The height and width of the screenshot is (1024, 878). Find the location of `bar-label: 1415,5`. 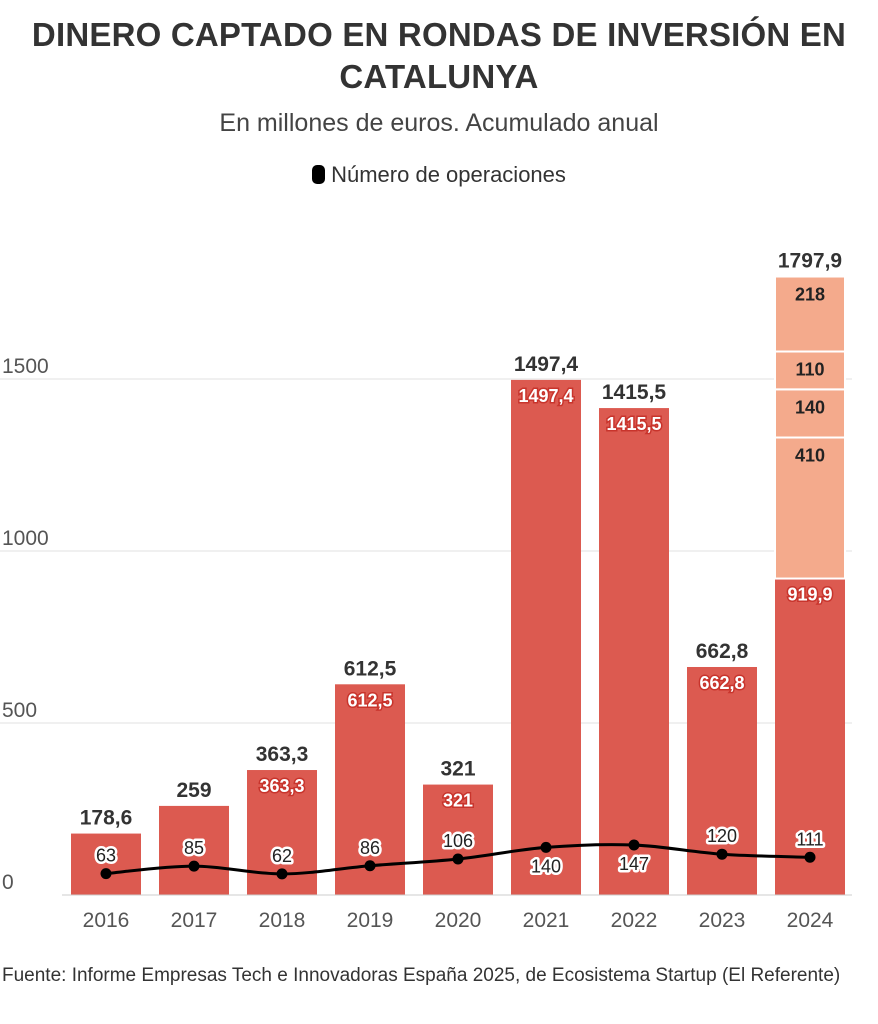

bar-label: 1415,5 is located at coordinates (633, 424).